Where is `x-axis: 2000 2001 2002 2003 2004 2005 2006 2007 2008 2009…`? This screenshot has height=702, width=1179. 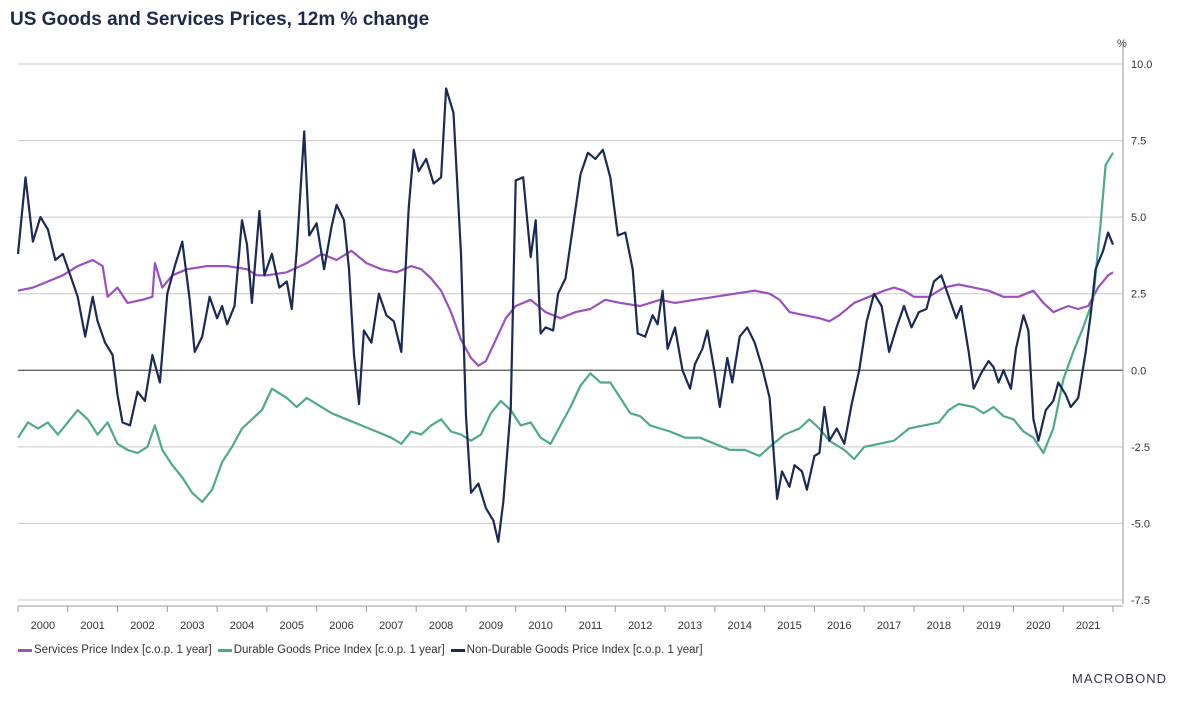 x-axis: 2000 2001 2002 2003 2004 2005 2006 2007 2008 2009… is located at coordinates (570, 618).